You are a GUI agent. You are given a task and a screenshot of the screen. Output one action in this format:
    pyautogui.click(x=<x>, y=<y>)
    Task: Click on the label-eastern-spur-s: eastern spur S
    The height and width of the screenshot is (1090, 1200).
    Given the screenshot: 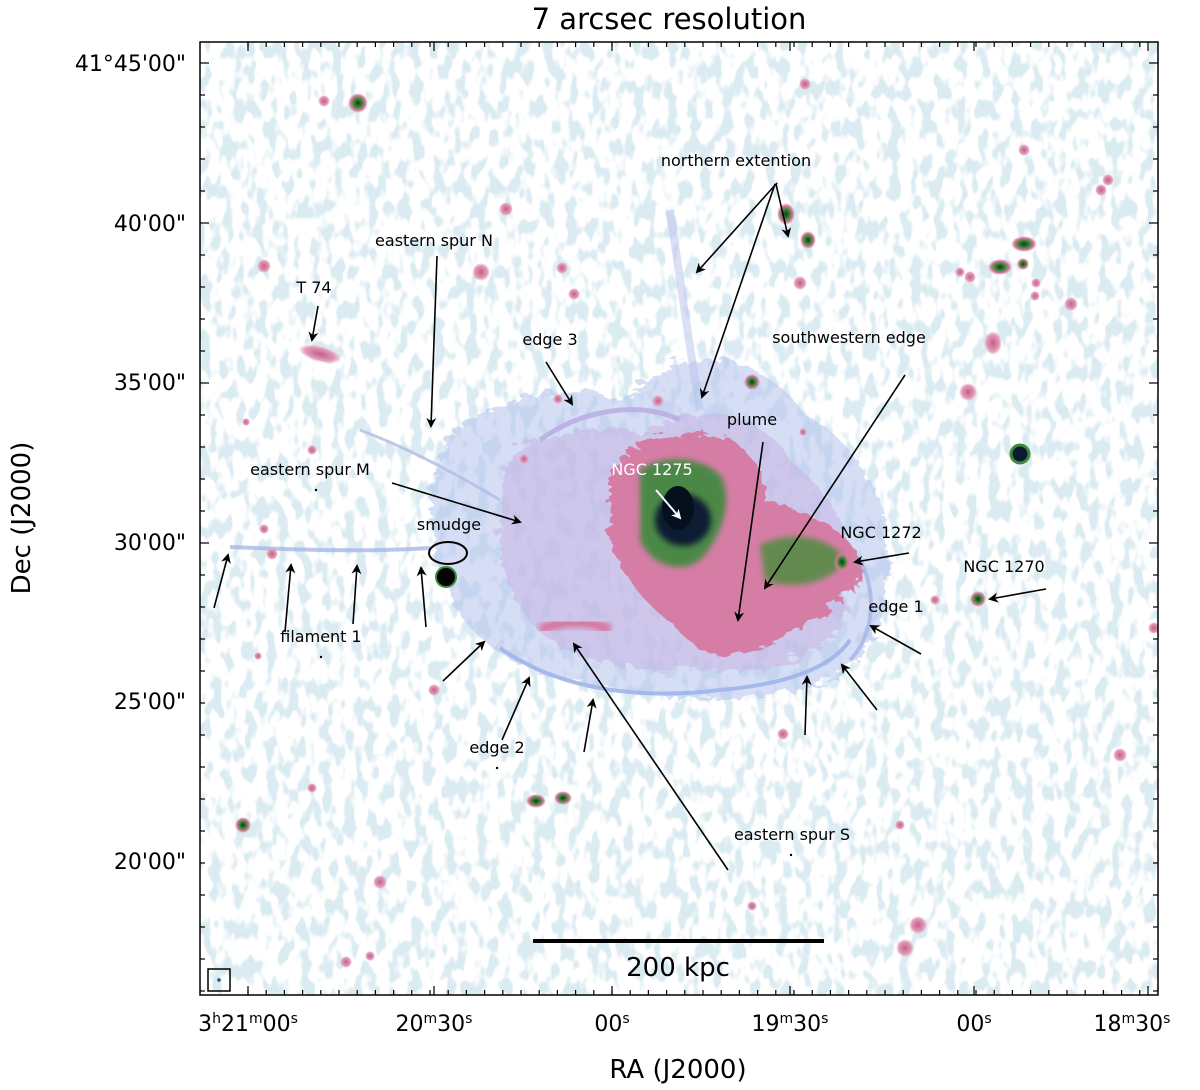 What is the action you would take?
    pyautogui.click(x=792, y=834)
    